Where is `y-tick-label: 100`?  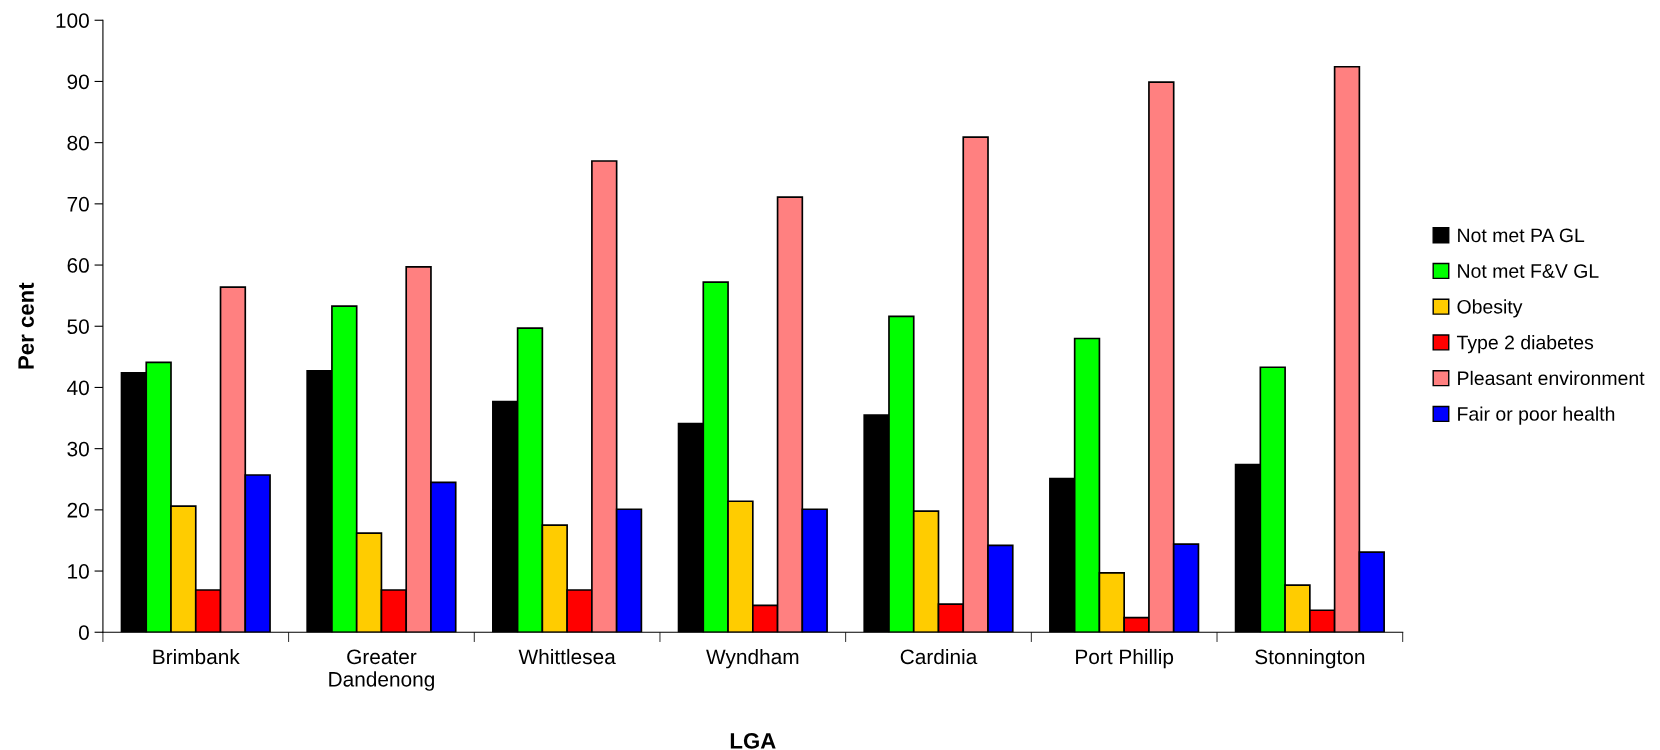 y-tick-label: 100 is located at coordinates (72, 20).